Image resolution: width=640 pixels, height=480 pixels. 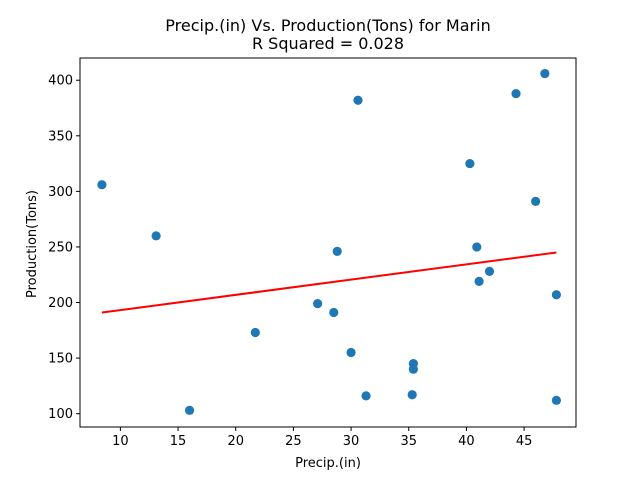 I want to click on y-axis-label: Production(Tons), so click(x=32, y=244).